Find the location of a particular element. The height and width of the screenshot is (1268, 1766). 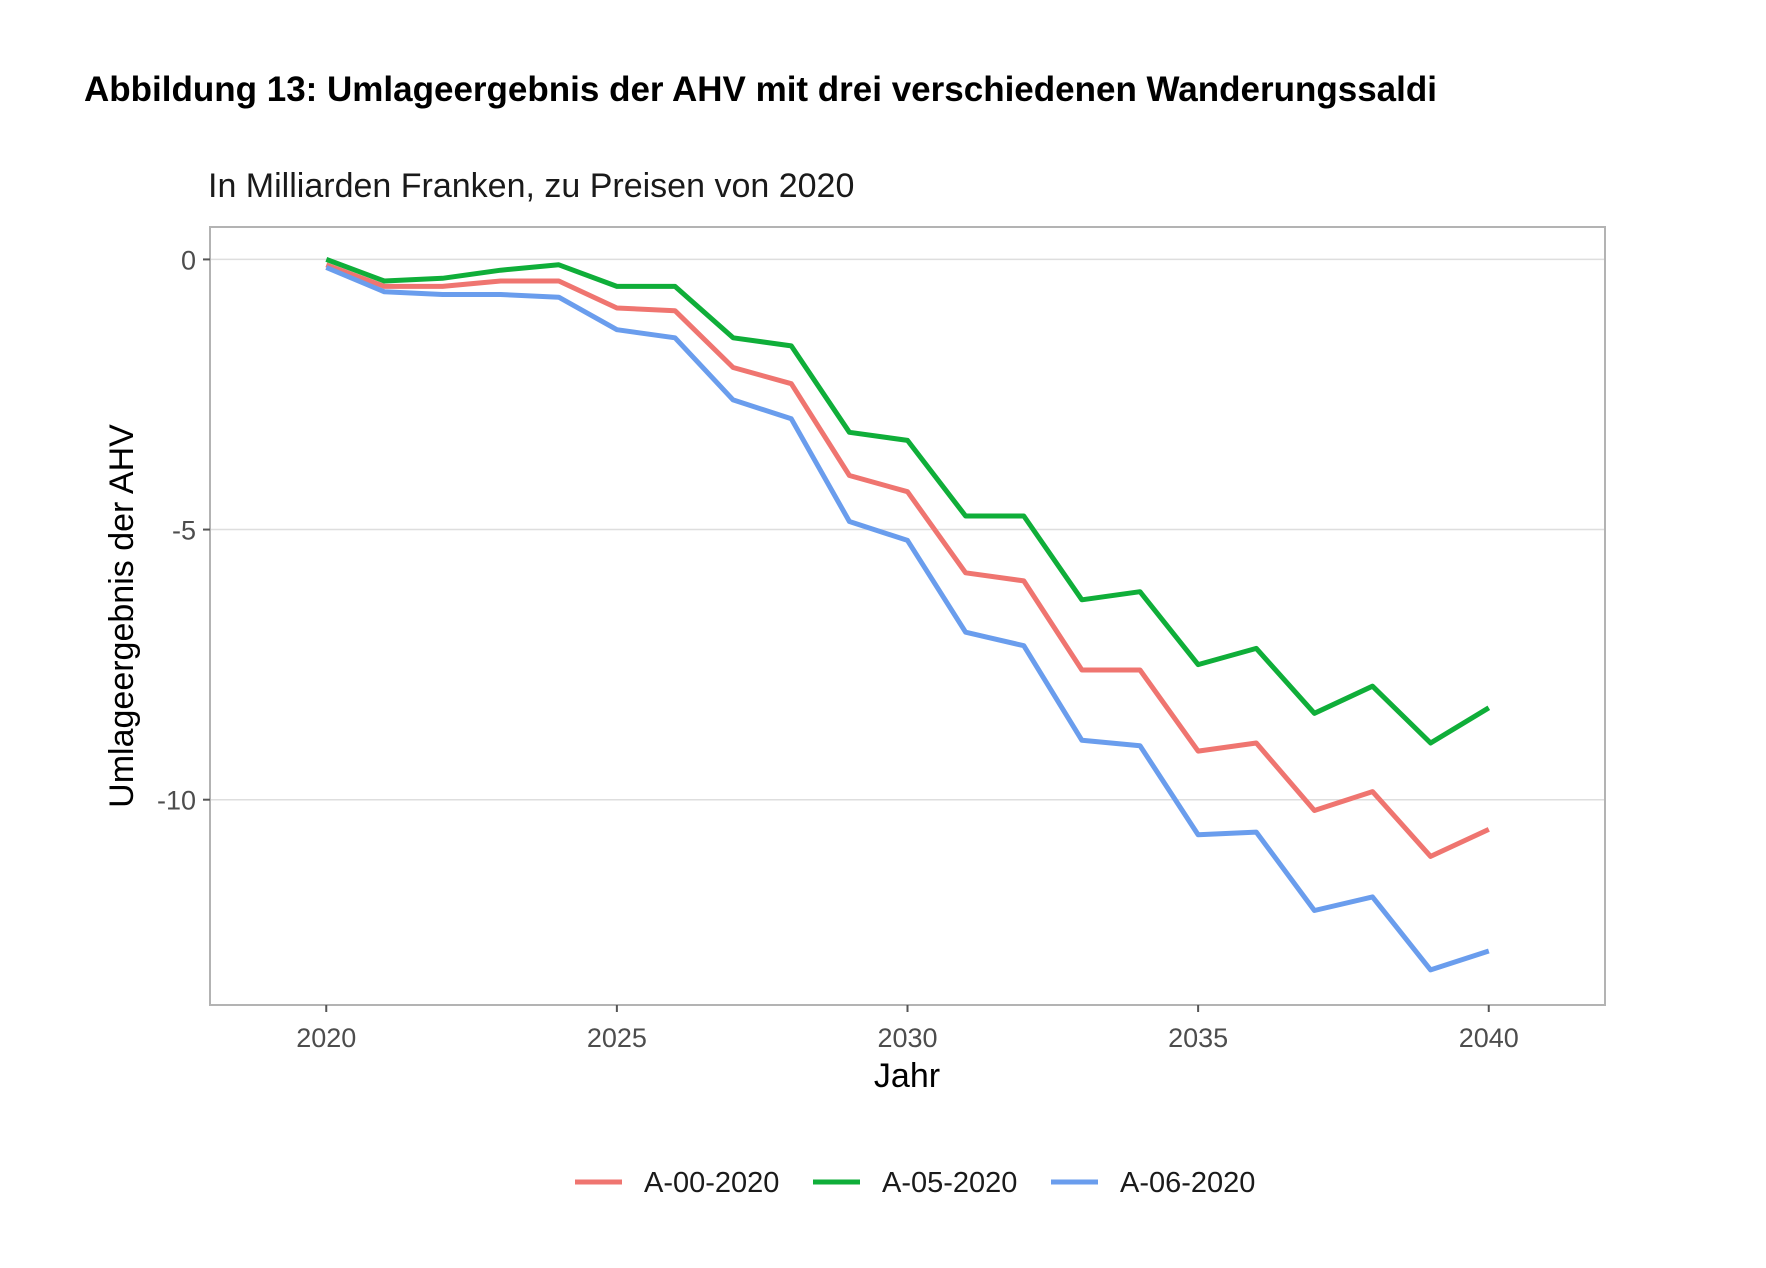

x-tick-label: 2025 is located at coordinates (617, 1038).